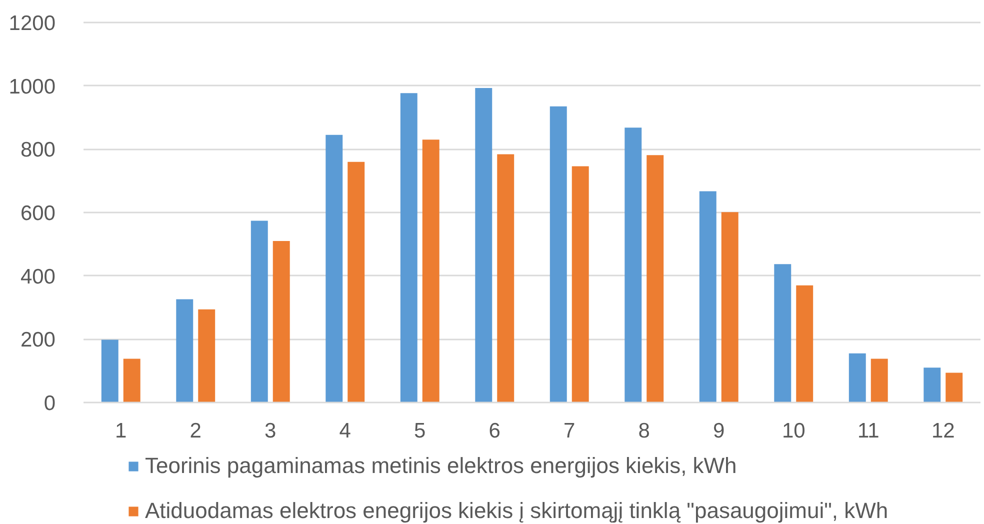 Image resolution: width=984 pixels, height=524 pixels. Describe the element at coordinates (38, 150) in the screenshot. I see `y-tick-label: 800` at that location.